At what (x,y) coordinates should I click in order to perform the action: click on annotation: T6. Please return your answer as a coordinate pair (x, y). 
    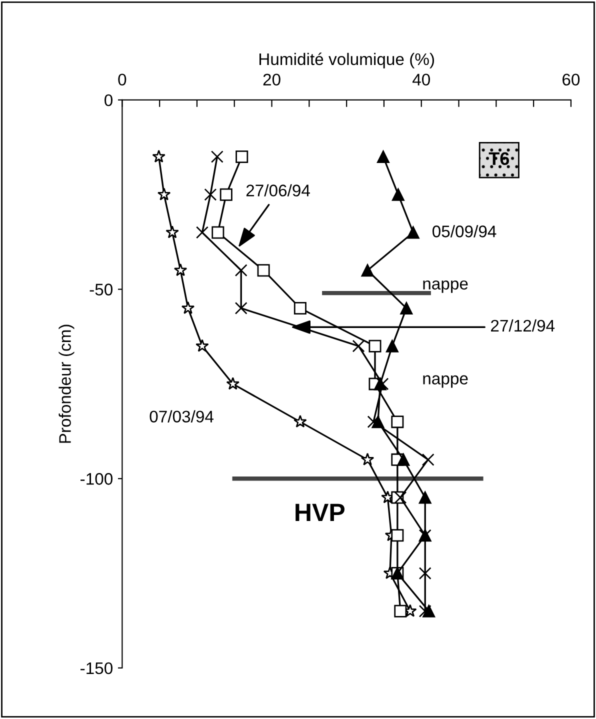
    Looking at the image, I should click on (499, 158).